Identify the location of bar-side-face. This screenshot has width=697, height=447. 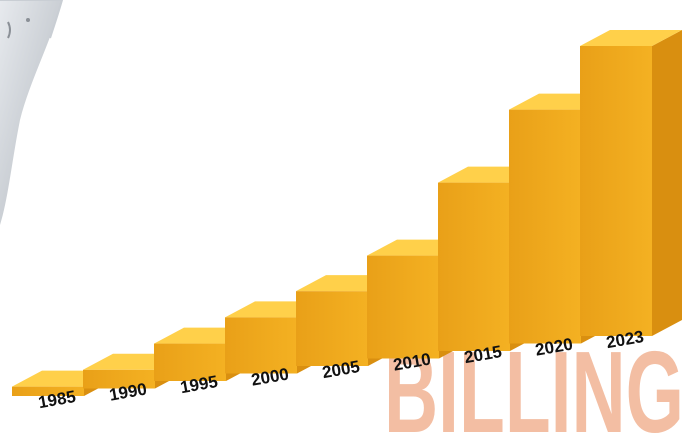
(667, 183).